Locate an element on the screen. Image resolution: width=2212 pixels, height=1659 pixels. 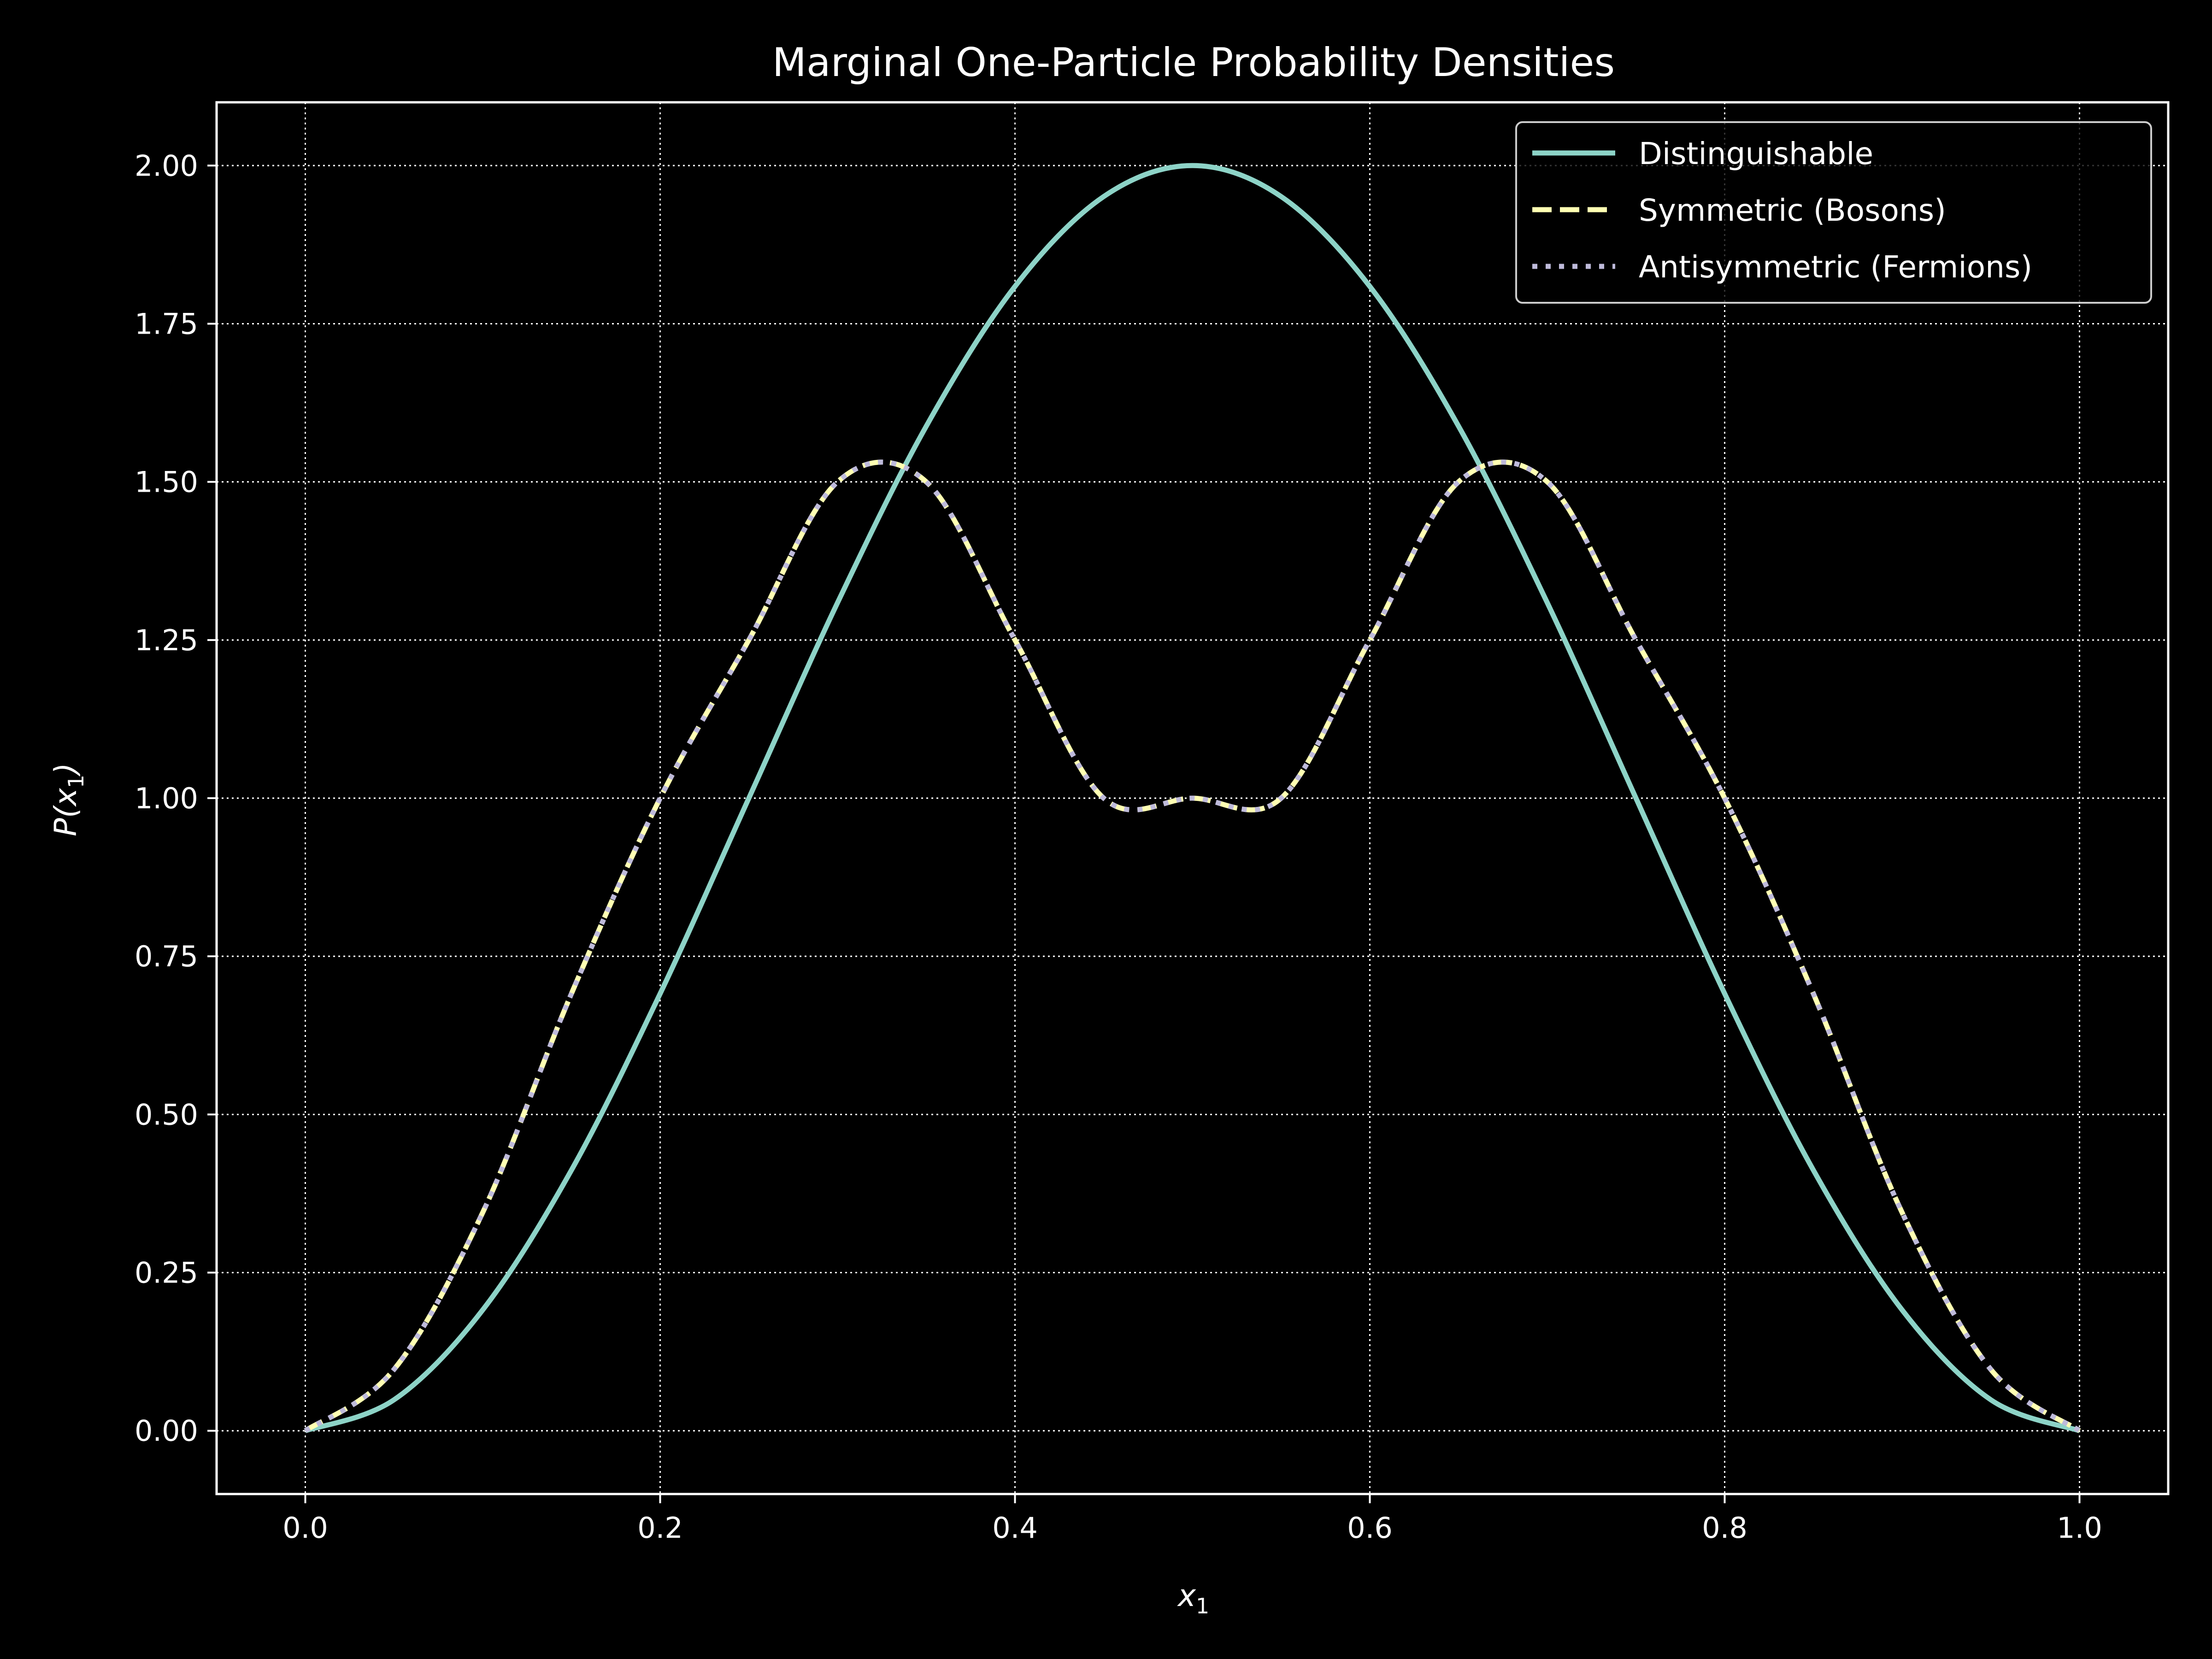
x-axis-label: x1 is located at coordinates (1193, 1598).